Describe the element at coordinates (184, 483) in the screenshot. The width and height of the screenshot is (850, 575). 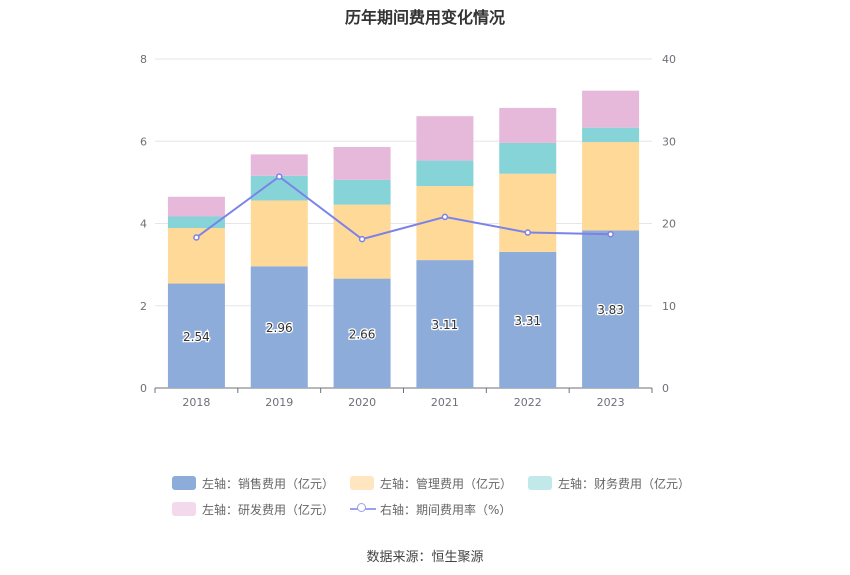
I see `legend-swatch-sales` at that location.